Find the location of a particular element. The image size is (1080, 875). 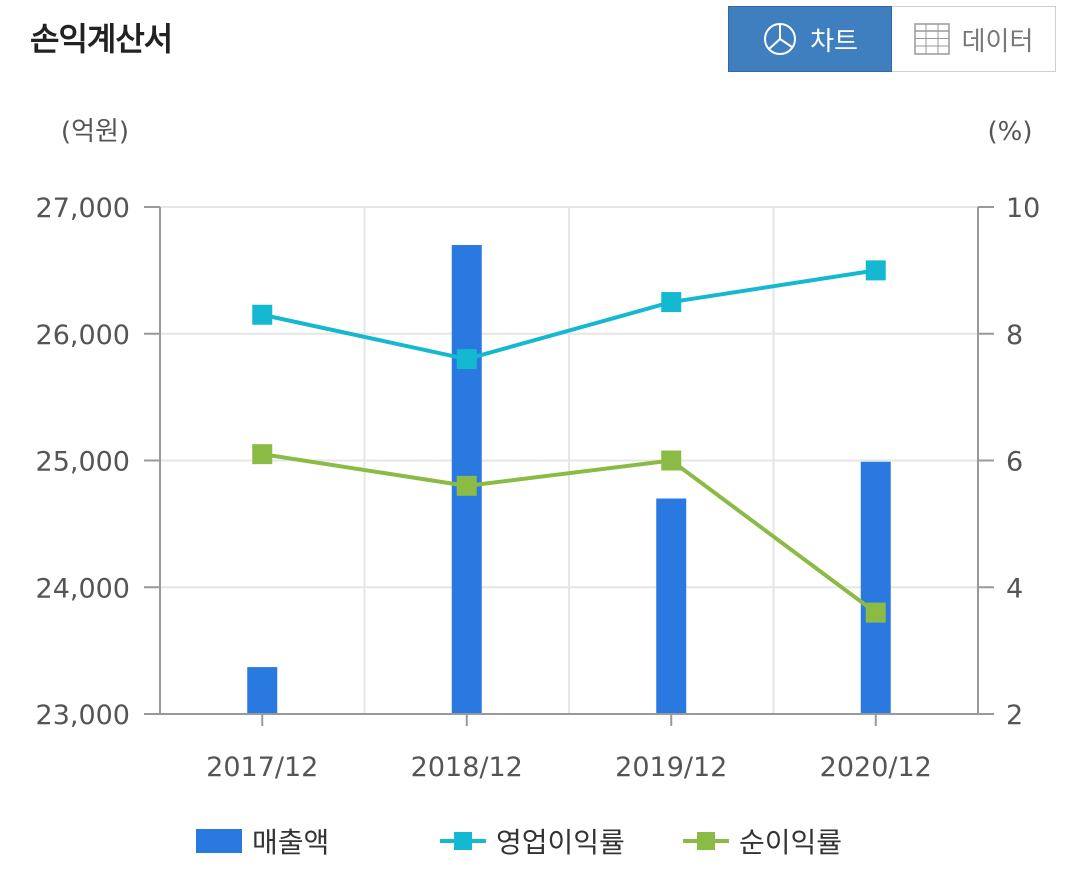

legend-swatch-net-margin is located at coordinates (706, 841).